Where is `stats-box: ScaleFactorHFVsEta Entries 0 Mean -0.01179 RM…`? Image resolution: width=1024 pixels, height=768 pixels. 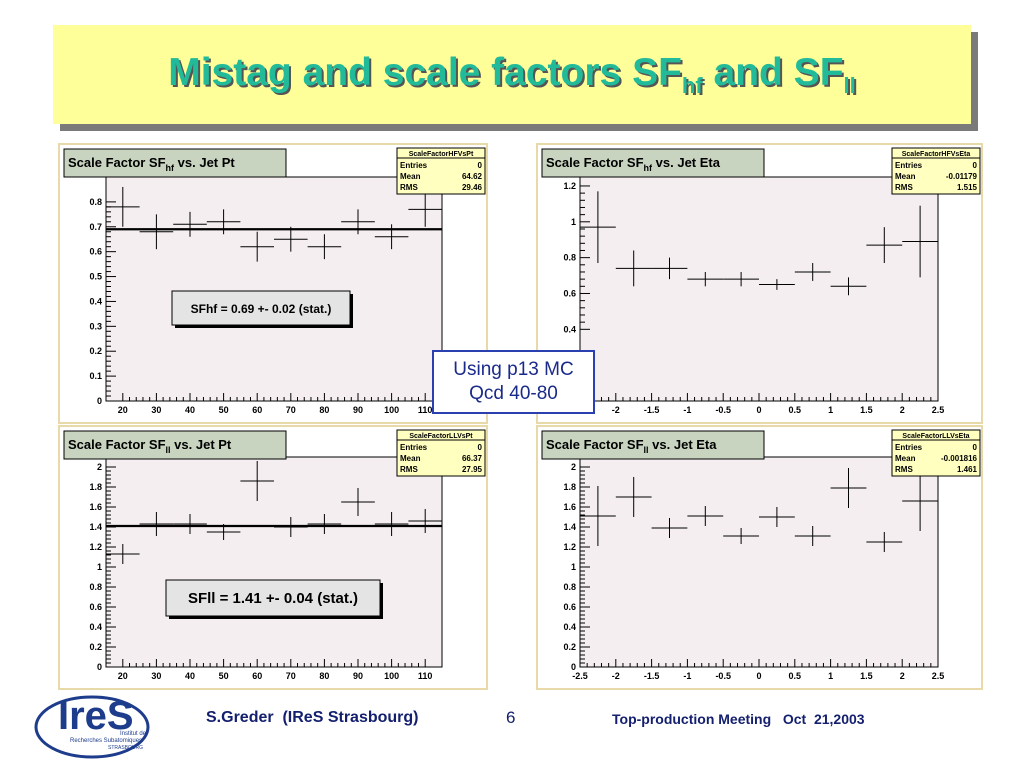
stats-box: ScaleFactorHFVsEta Entries 0 Mean -0.01179 RM… is located at coordinates (936, 171).